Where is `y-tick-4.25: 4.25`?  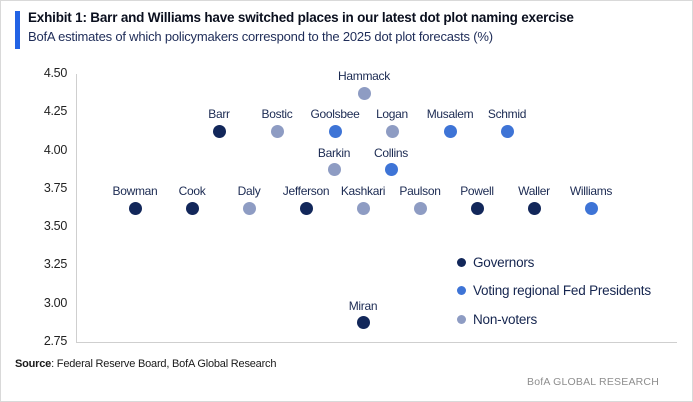
y-tick-4.25: 4.25 is located at coordinates (55, 111).